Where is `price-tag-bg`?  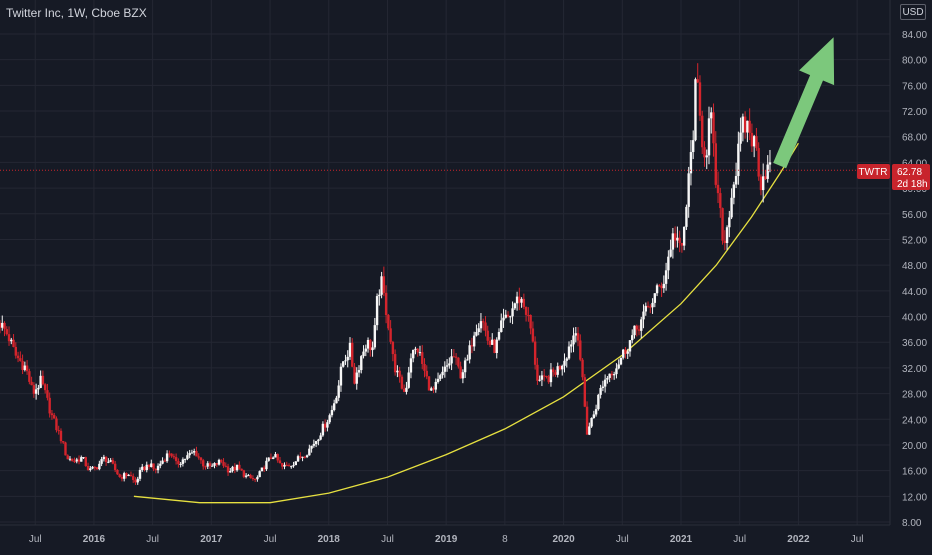 price-tag-bg is located at coordinates (911, 177).